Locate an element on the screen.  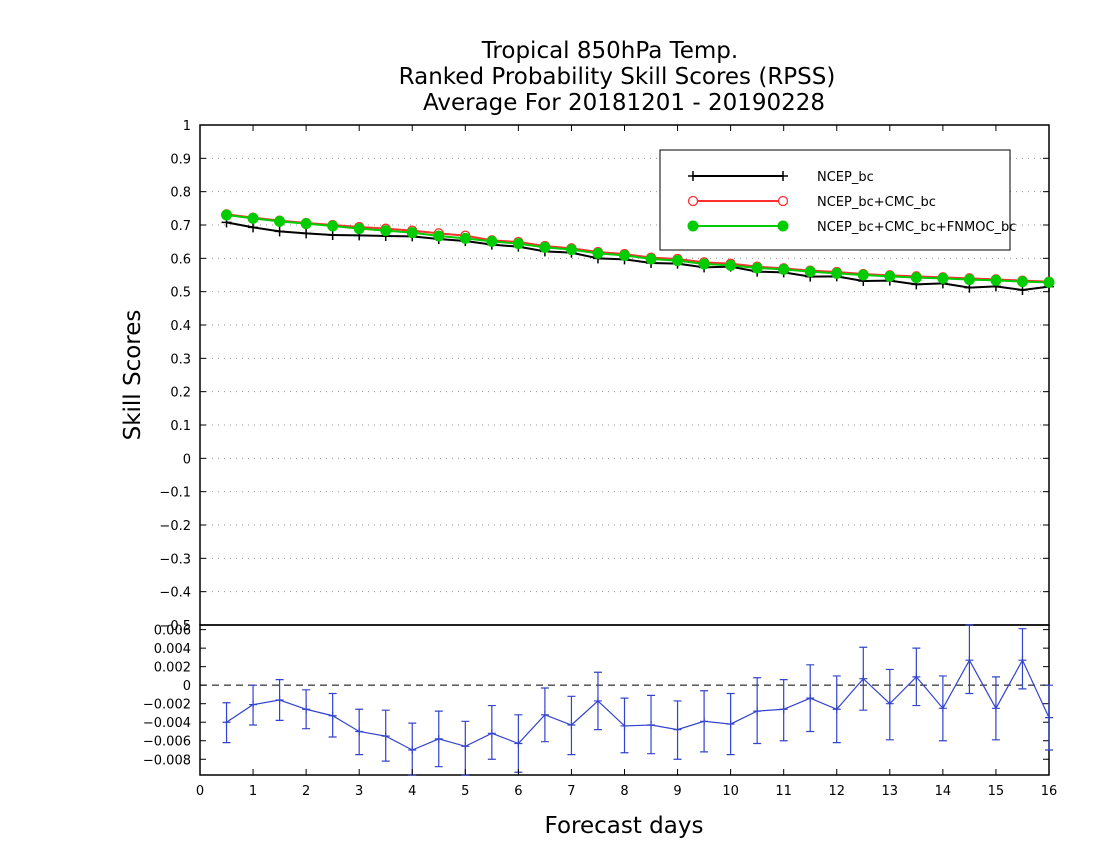
main-y-tick-label: 0.6 is located at coordinates (180, 259).